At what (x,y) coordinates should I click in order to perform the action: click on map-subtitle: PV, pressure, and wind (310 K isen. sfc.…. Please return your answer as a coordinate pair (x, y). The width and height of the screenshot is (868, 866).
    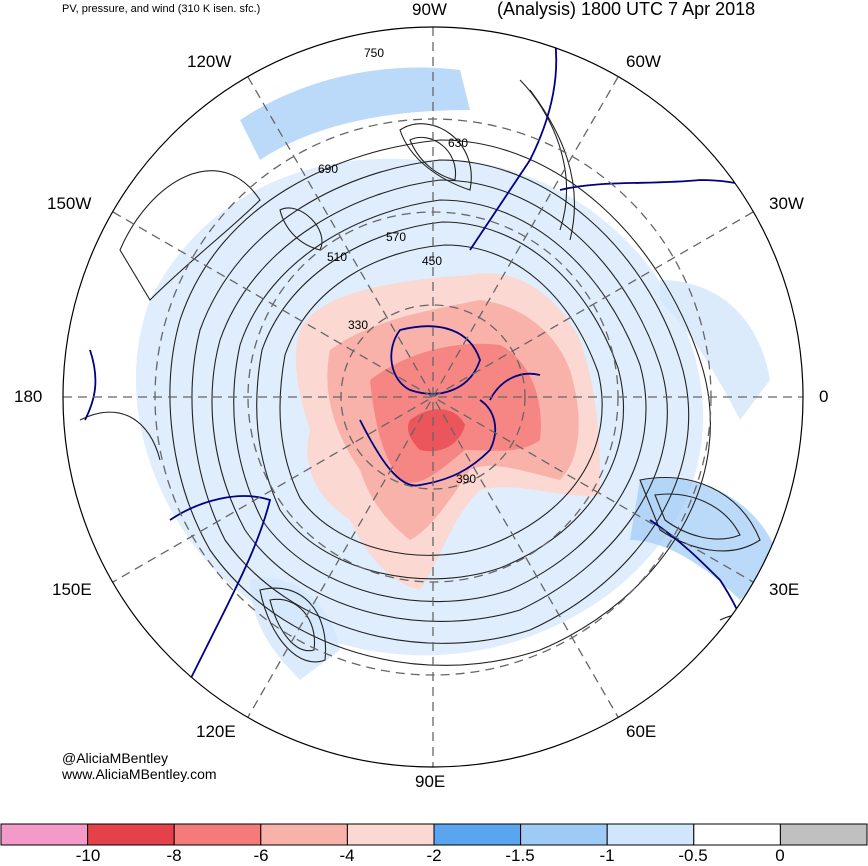
    Looking at the image, I should click on (161, 9).